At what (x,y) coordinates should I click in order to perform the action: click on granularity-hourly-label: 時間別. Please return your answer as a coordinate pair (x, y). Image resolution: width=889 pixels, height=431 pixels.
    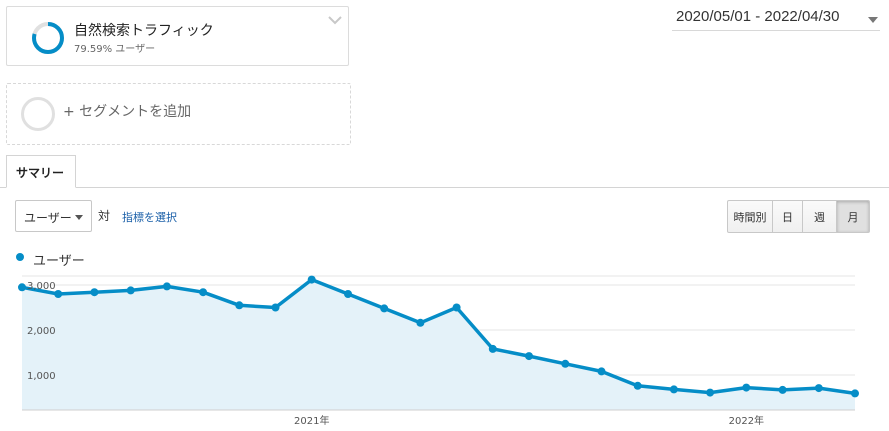
    Looking at the image, I should click on (750, 217).